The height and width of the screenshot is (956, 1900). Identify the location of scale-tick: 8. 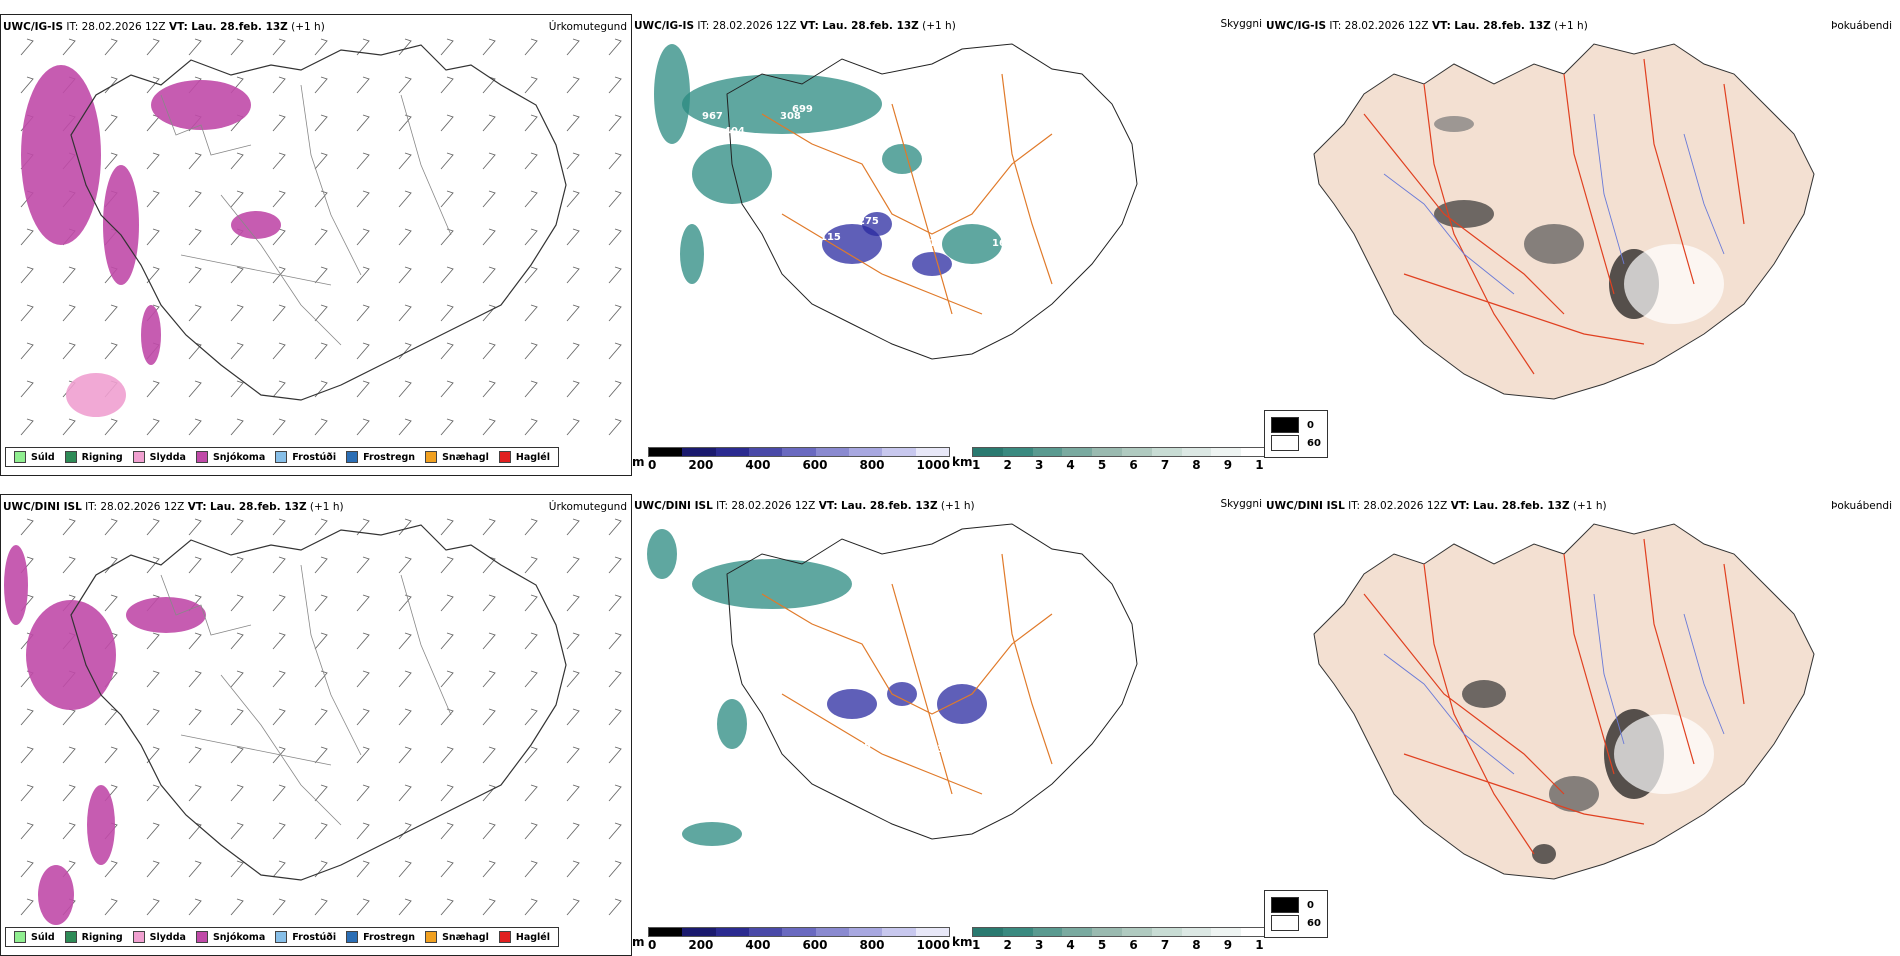
(1196, 945).